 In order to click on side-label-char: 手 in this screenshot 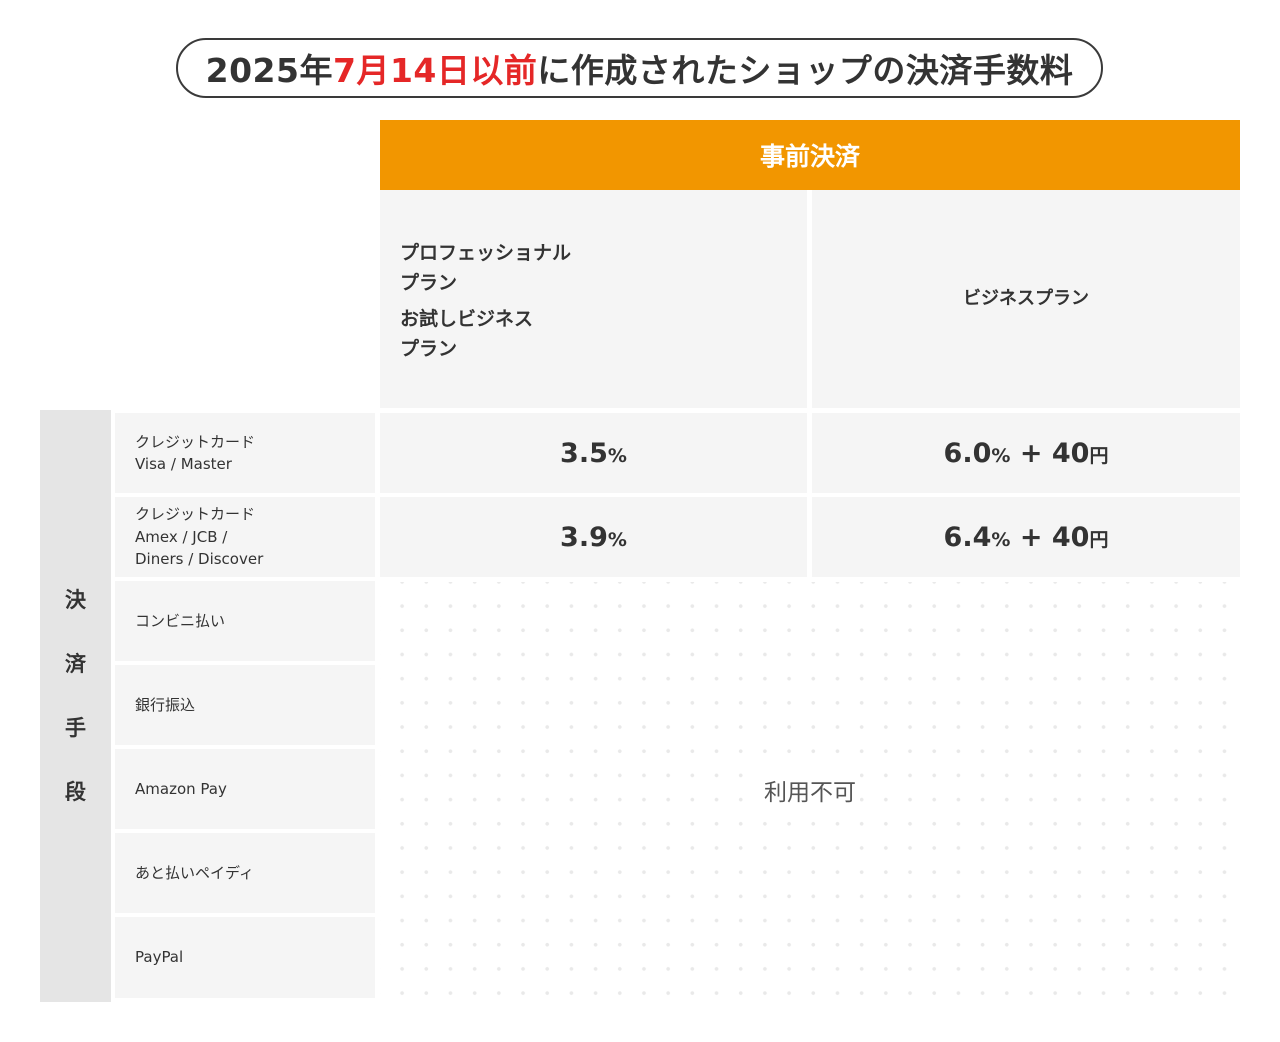, I will do `click(75, 728)`.